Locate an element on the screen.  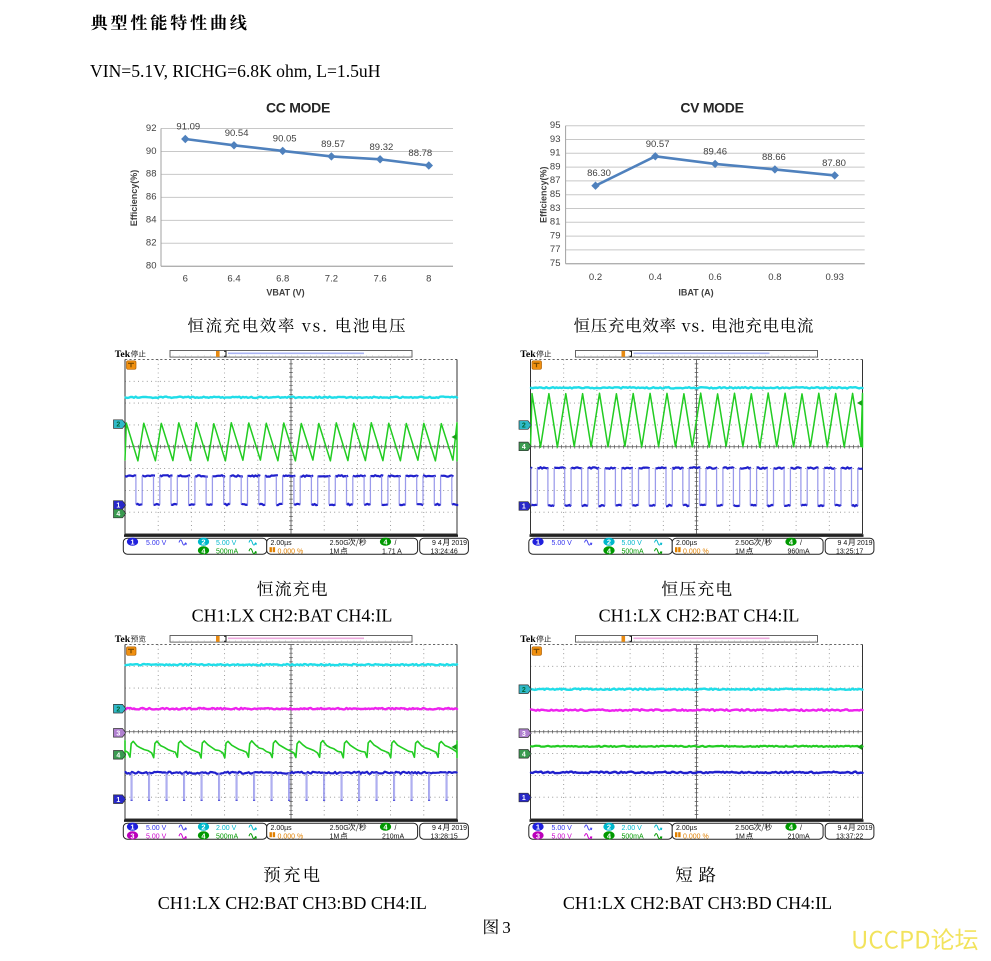
svg-text: 91.09 is located at coordinates (188, 127).